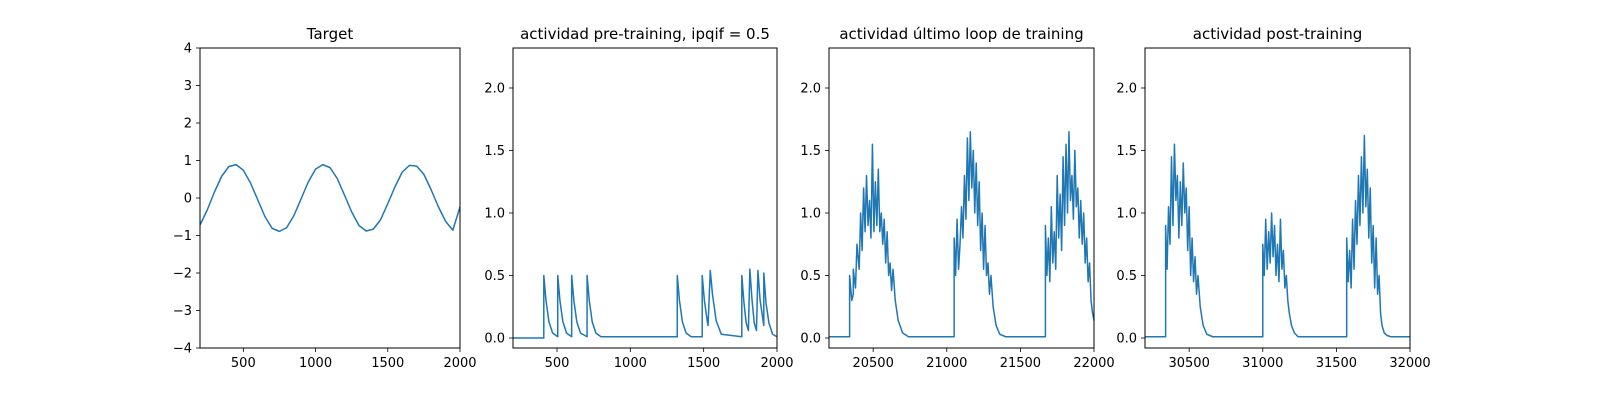 This screenshot has height=400, width=1600. What do you see at coordinates (188, 86) in the screenshot?
I see `y-tick-label: 3` at bounding box center [188, 86].